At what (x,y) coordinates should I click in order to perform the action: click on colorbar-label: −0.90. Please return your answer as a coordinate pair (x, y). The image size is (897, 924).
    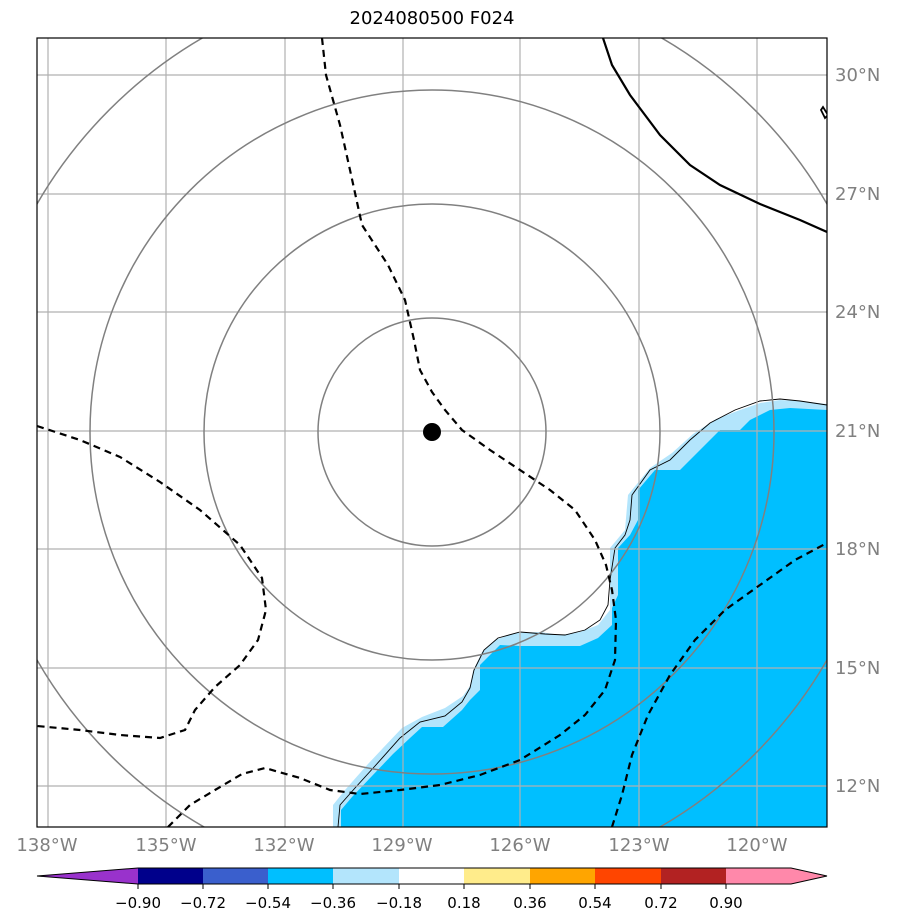
    Looking at the image, I should click on (138, 903).